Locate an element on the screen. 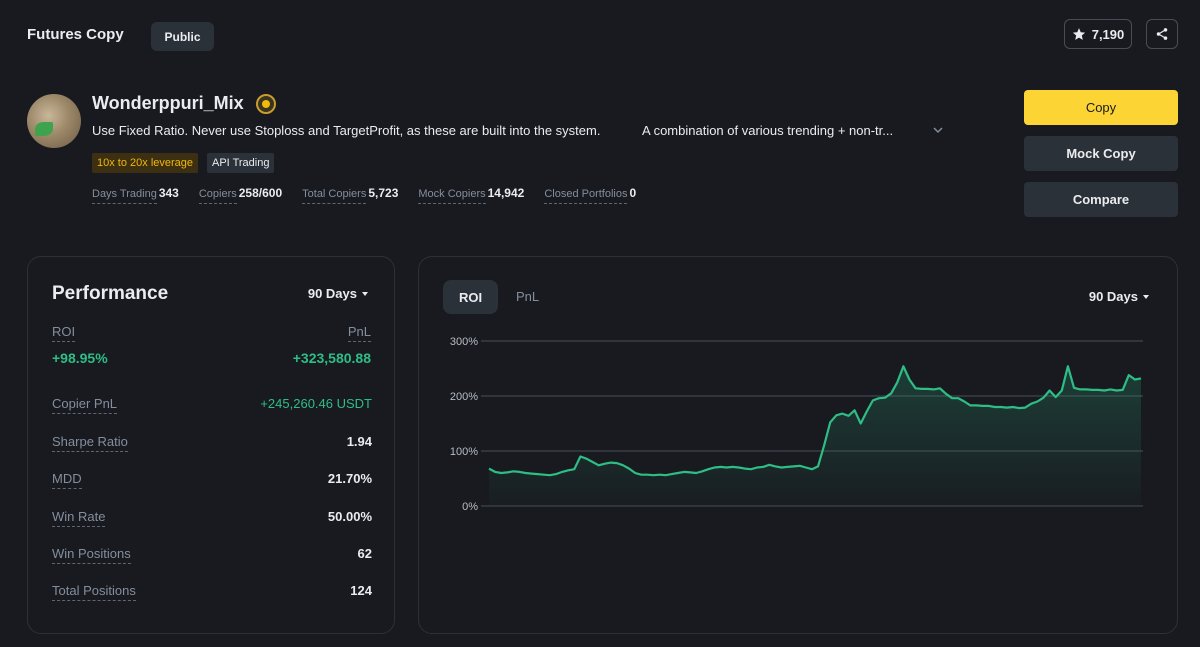 This screenshot has height=647, width=1200. metric-value: 50.00% is located at coordinates (349, 516).